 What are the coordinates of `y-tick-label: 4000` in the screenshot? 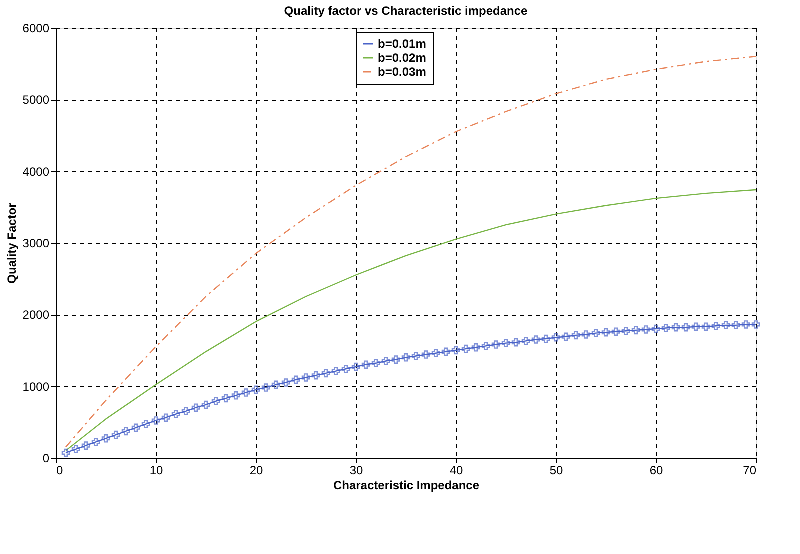 It's located at (36, 171).